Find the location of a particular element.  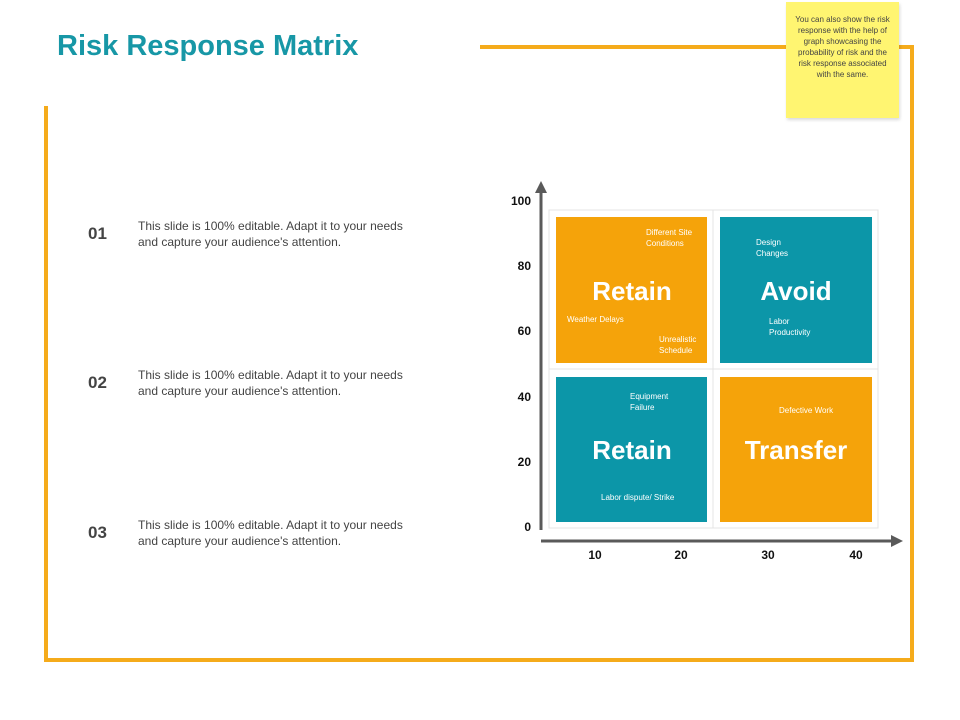

frame-top-border is located at coordinates (697, 47).